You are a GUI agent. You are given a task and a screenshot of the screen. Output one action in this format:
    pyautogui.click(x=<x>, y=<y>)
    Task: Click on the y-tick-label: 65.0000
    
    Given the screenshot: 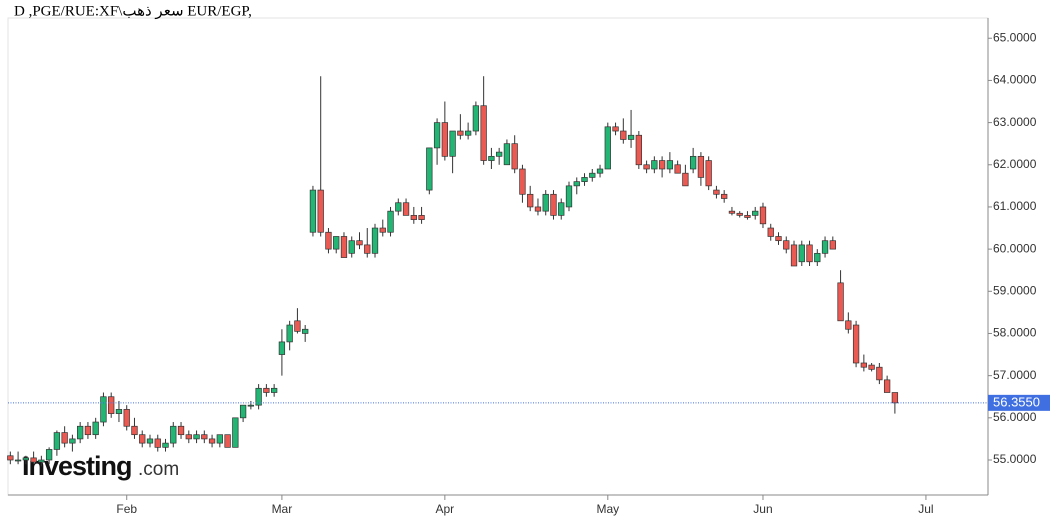 What is the action you would take?
    pyautogui.click(x=1015, y=37)
    